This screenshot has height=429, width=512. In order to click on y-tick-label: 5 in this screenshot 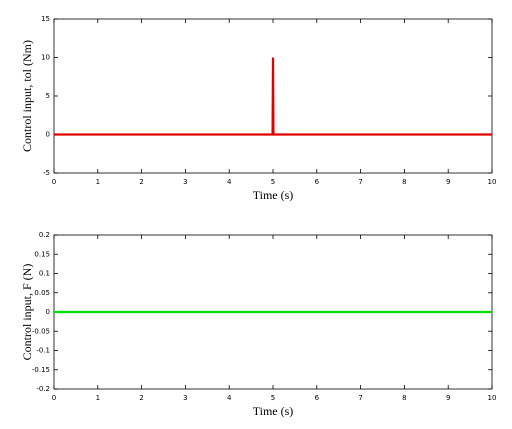, I will do `click(48, 96)`.